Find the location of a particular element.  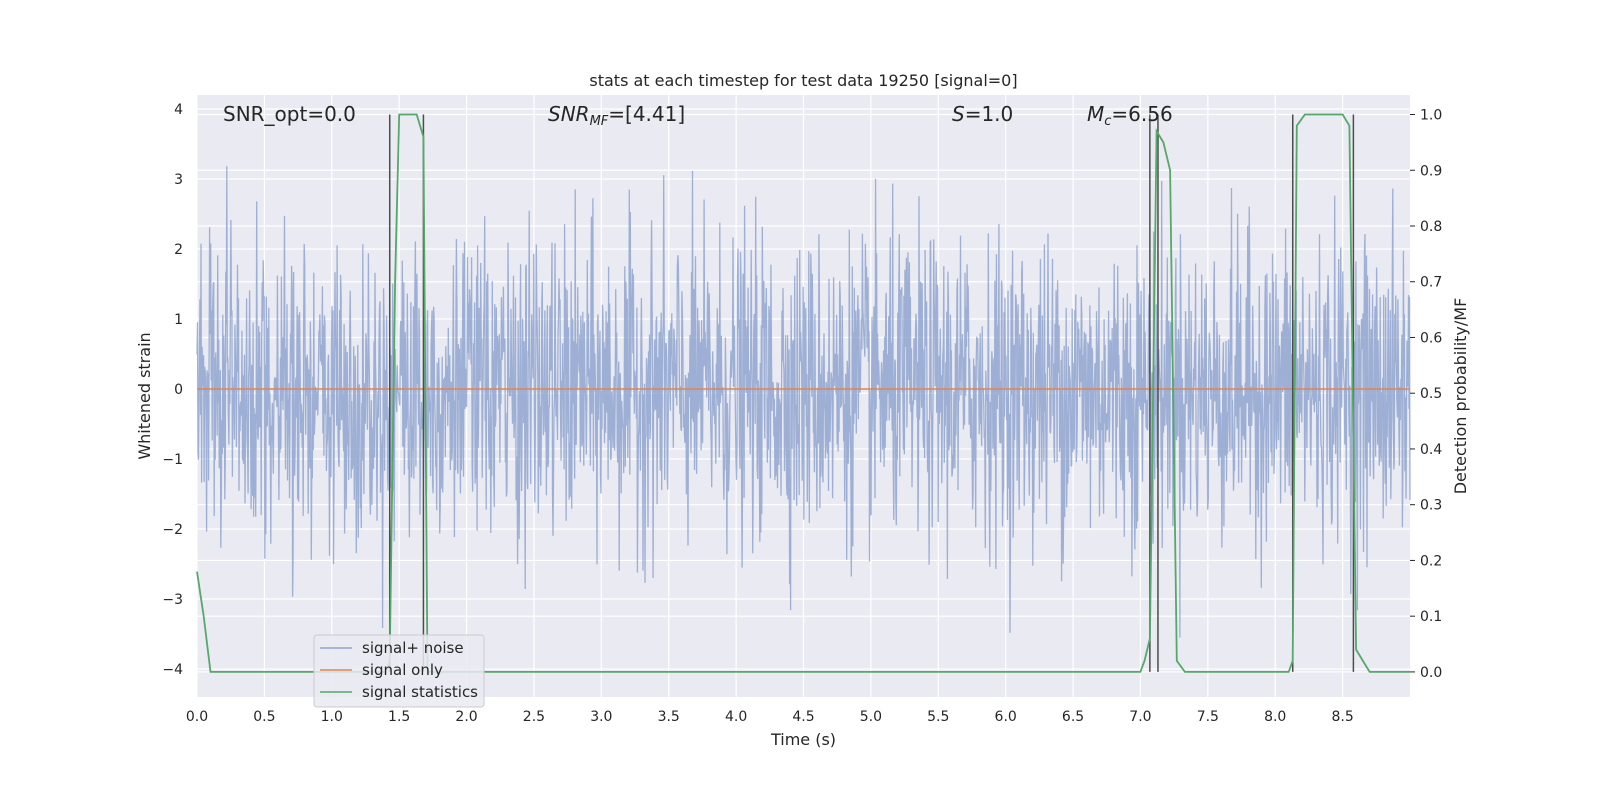

x-tick-label: 0.5 is located at coordinates (264, 717).